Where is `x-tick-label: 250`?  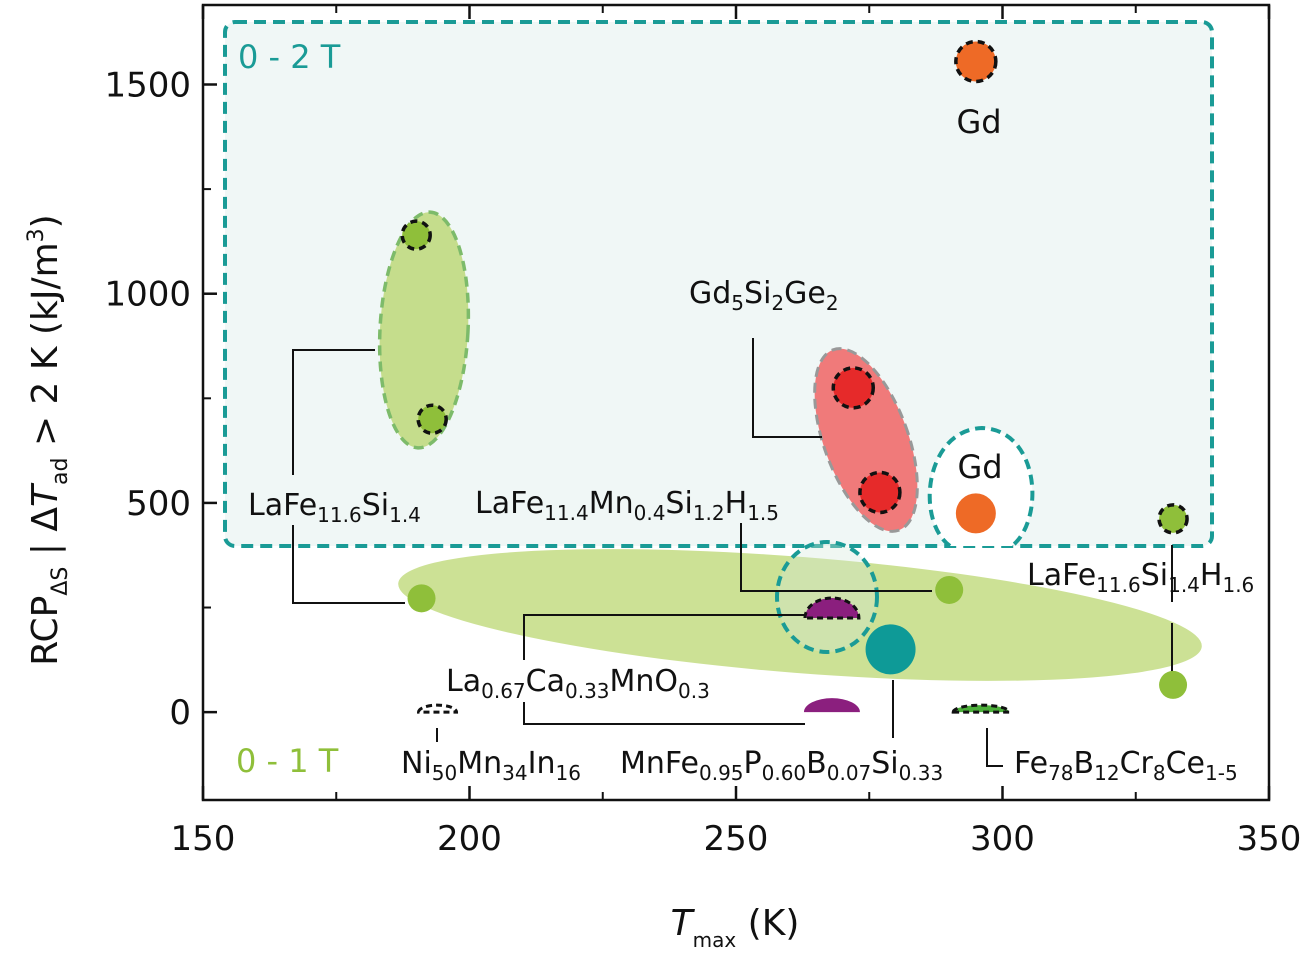 x-tick-label: 250 is located at coordinates (736, 839).